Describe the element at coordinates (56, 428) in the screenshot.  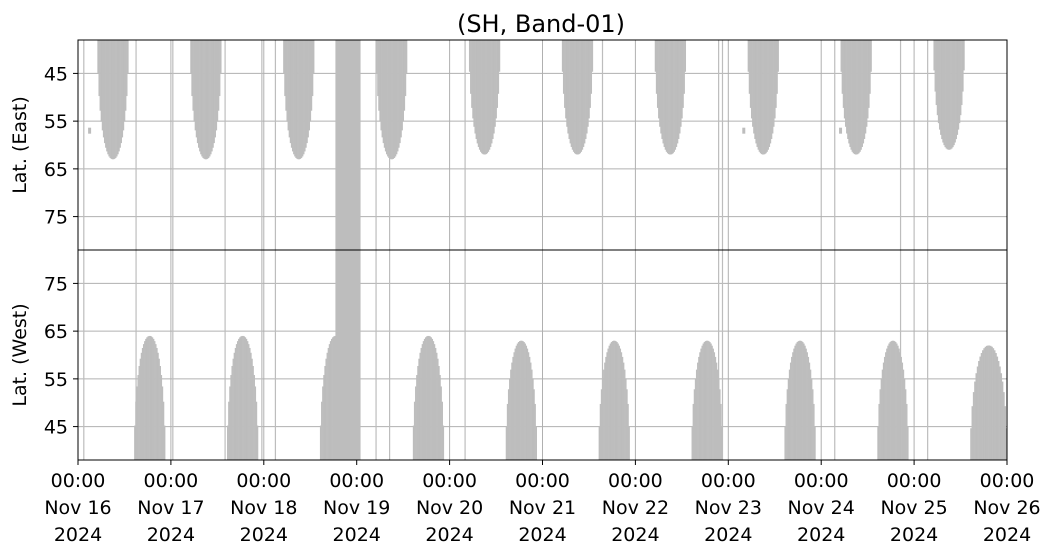
I see `y-tick-label: 45` at that location.